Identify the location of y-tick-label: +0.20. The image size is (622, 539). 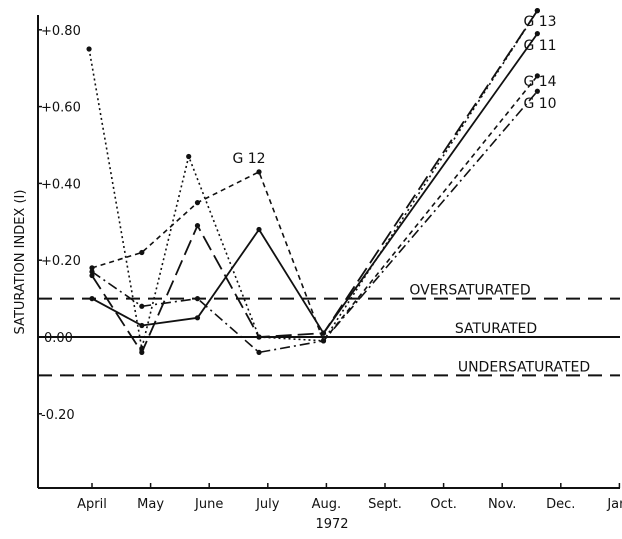
(61, 261).